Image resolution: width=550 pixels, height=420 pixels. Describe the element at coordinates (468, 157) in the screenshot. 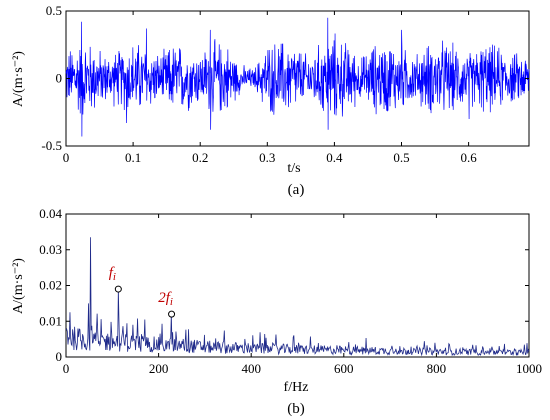

I see `x-tick-label: 0.6` at that location.